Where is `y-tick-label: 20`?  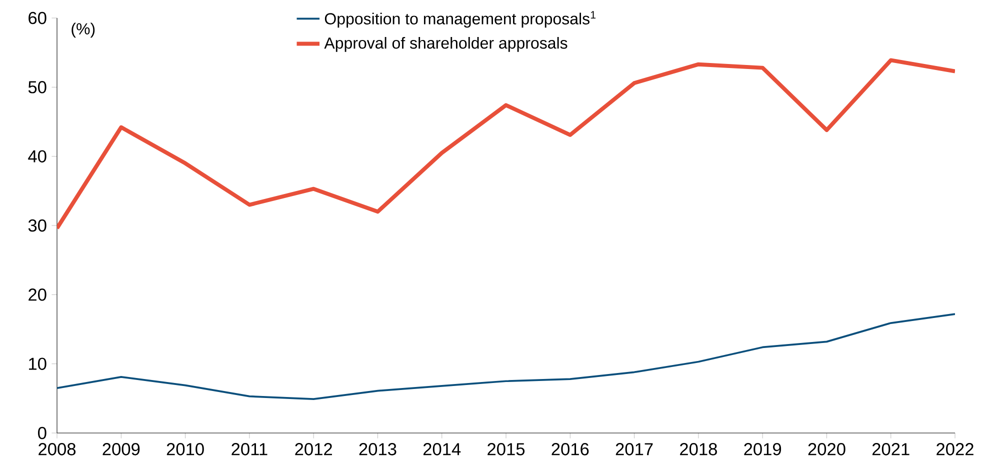 y-tick-label: 20 is located at coordinates (37, 294).